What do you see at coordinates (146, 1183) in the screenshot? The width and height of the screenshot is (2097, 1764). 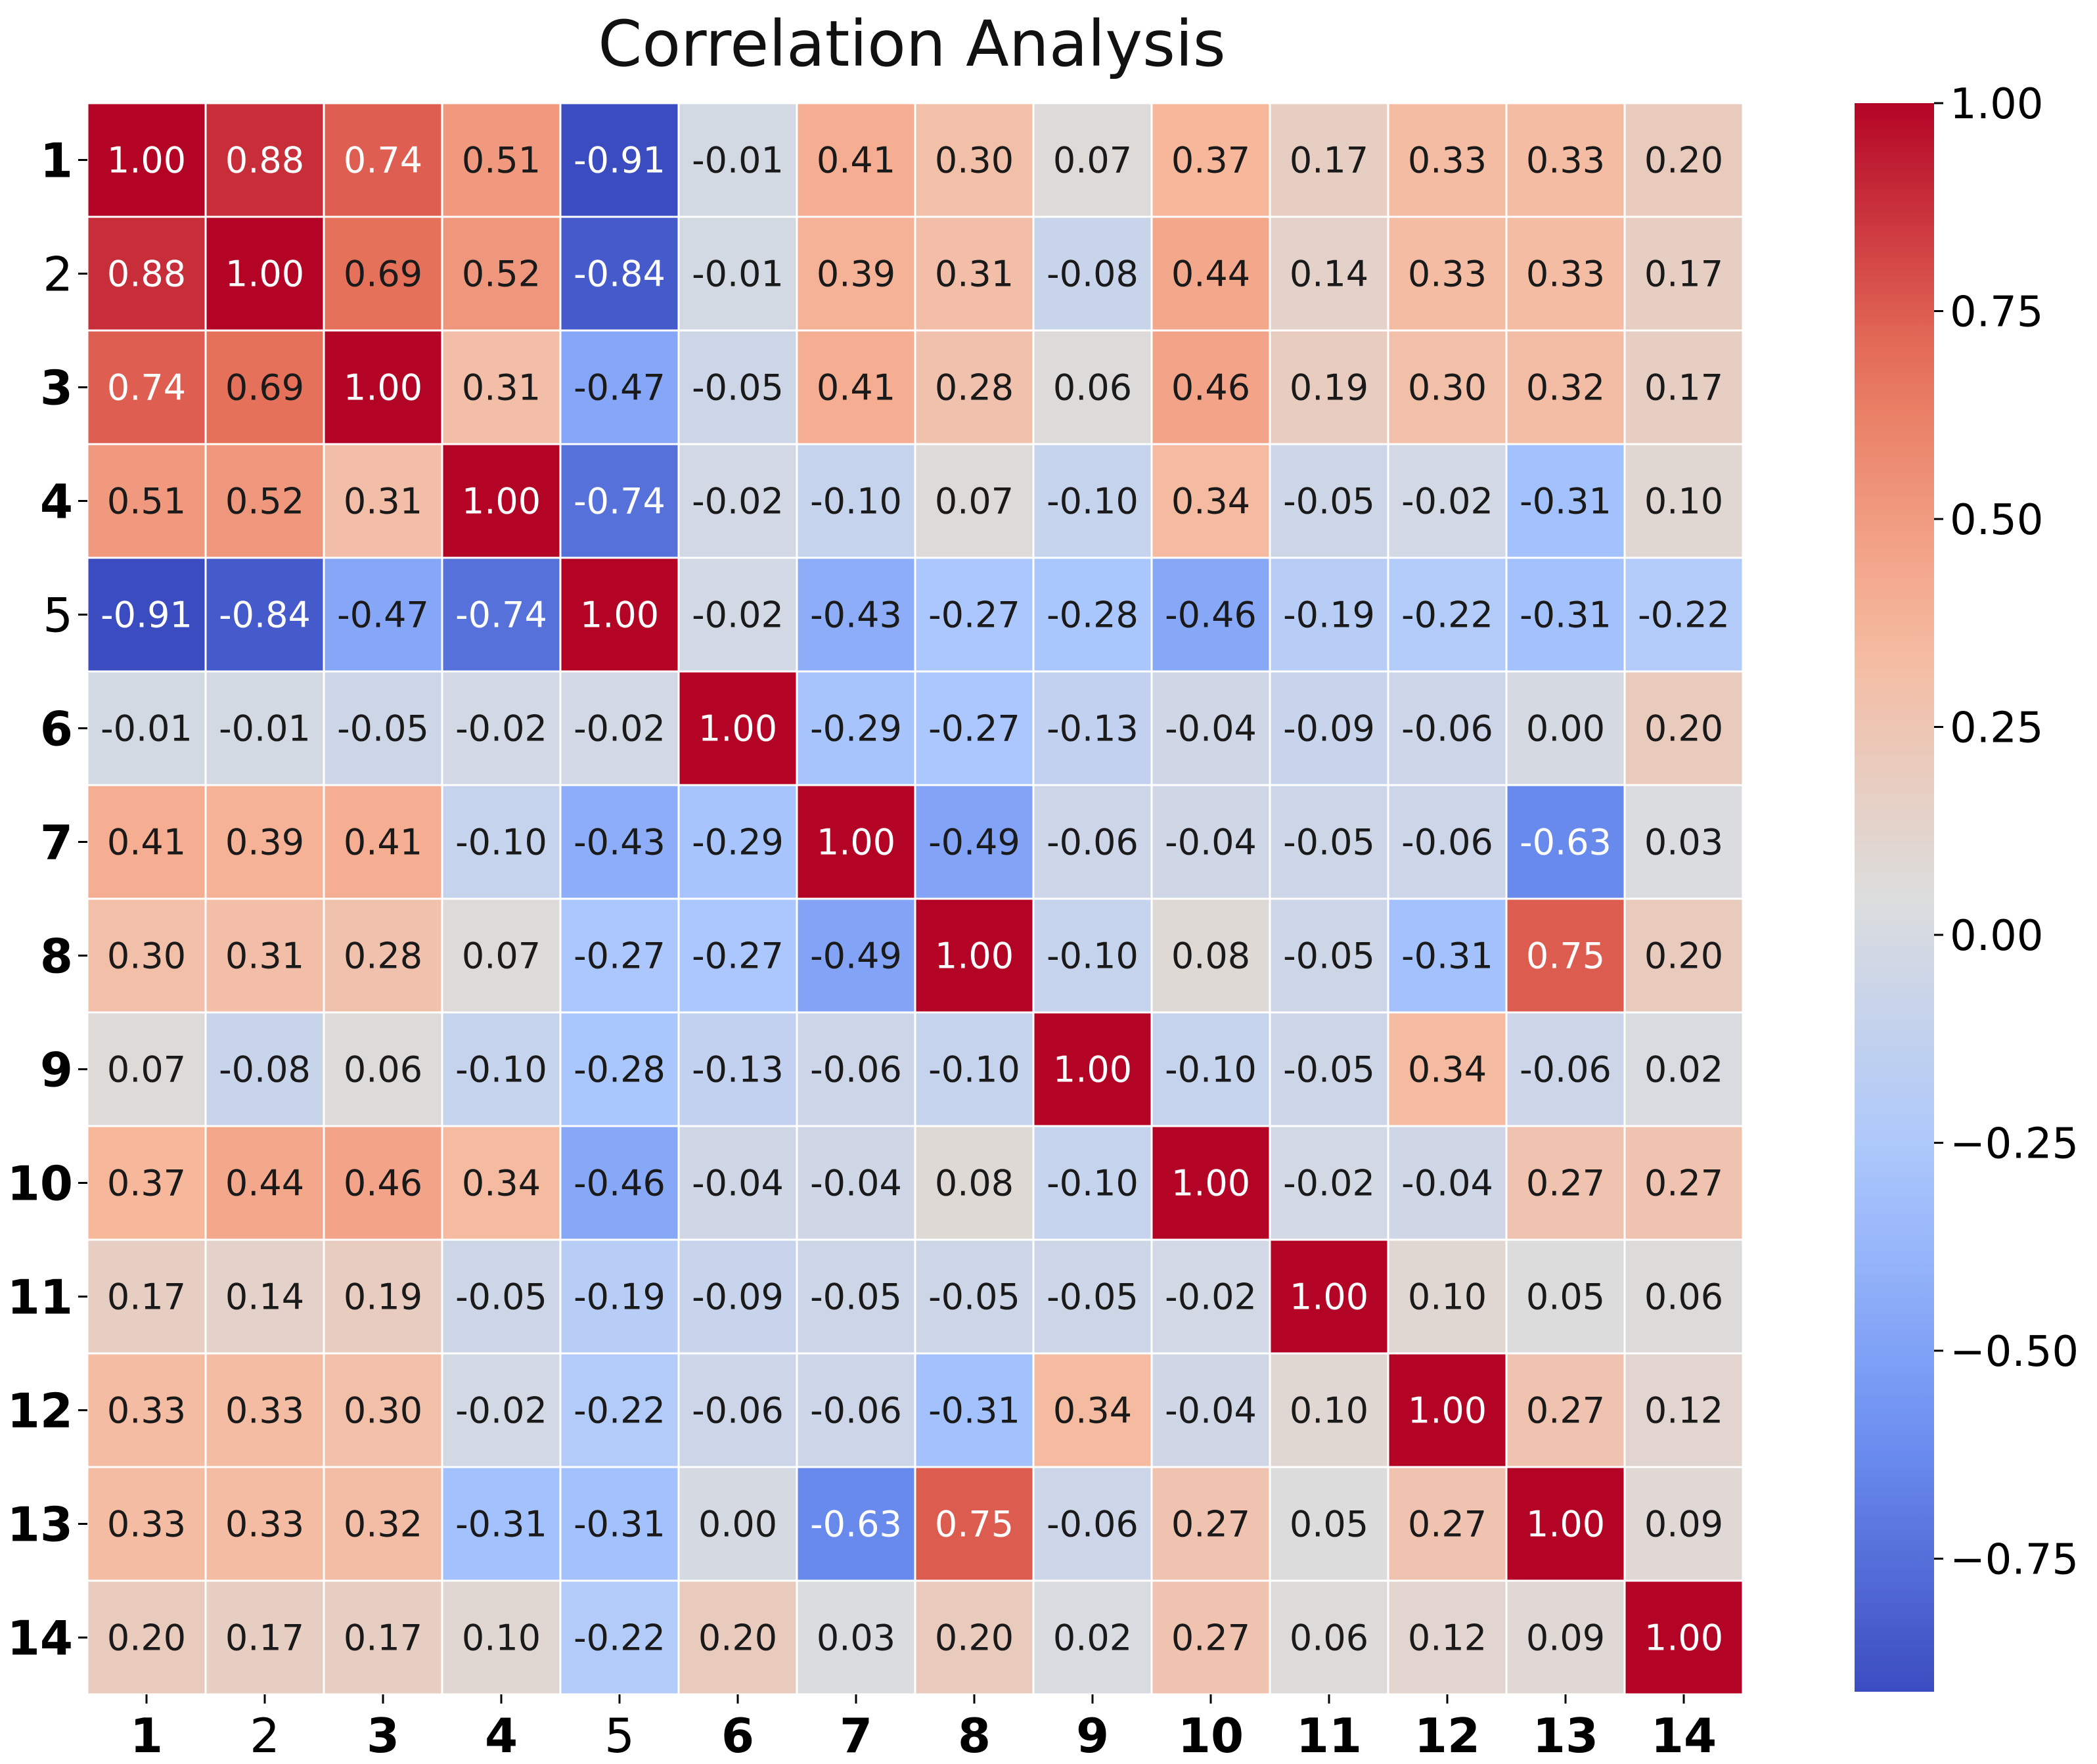 I see `cell-value-label: 0.37` at bounding box center [146, 1183].